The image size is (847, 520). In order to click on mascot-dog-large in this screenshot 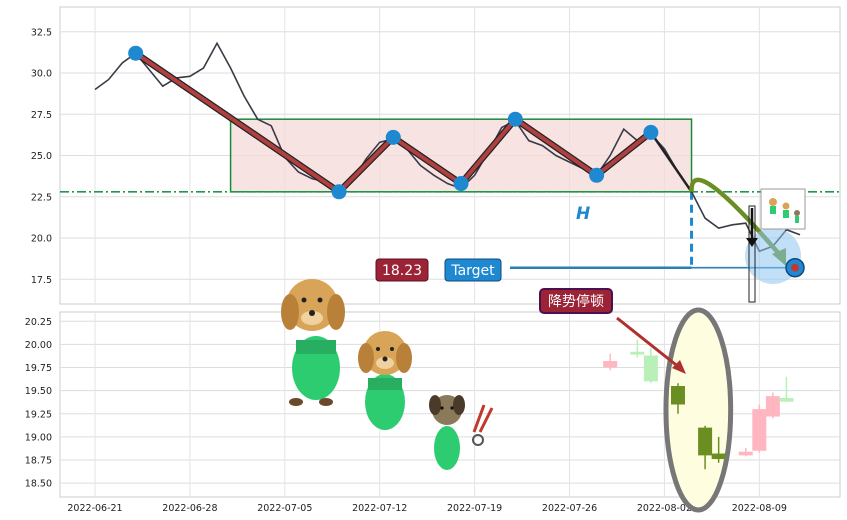, I will do `click(313, 342)`.